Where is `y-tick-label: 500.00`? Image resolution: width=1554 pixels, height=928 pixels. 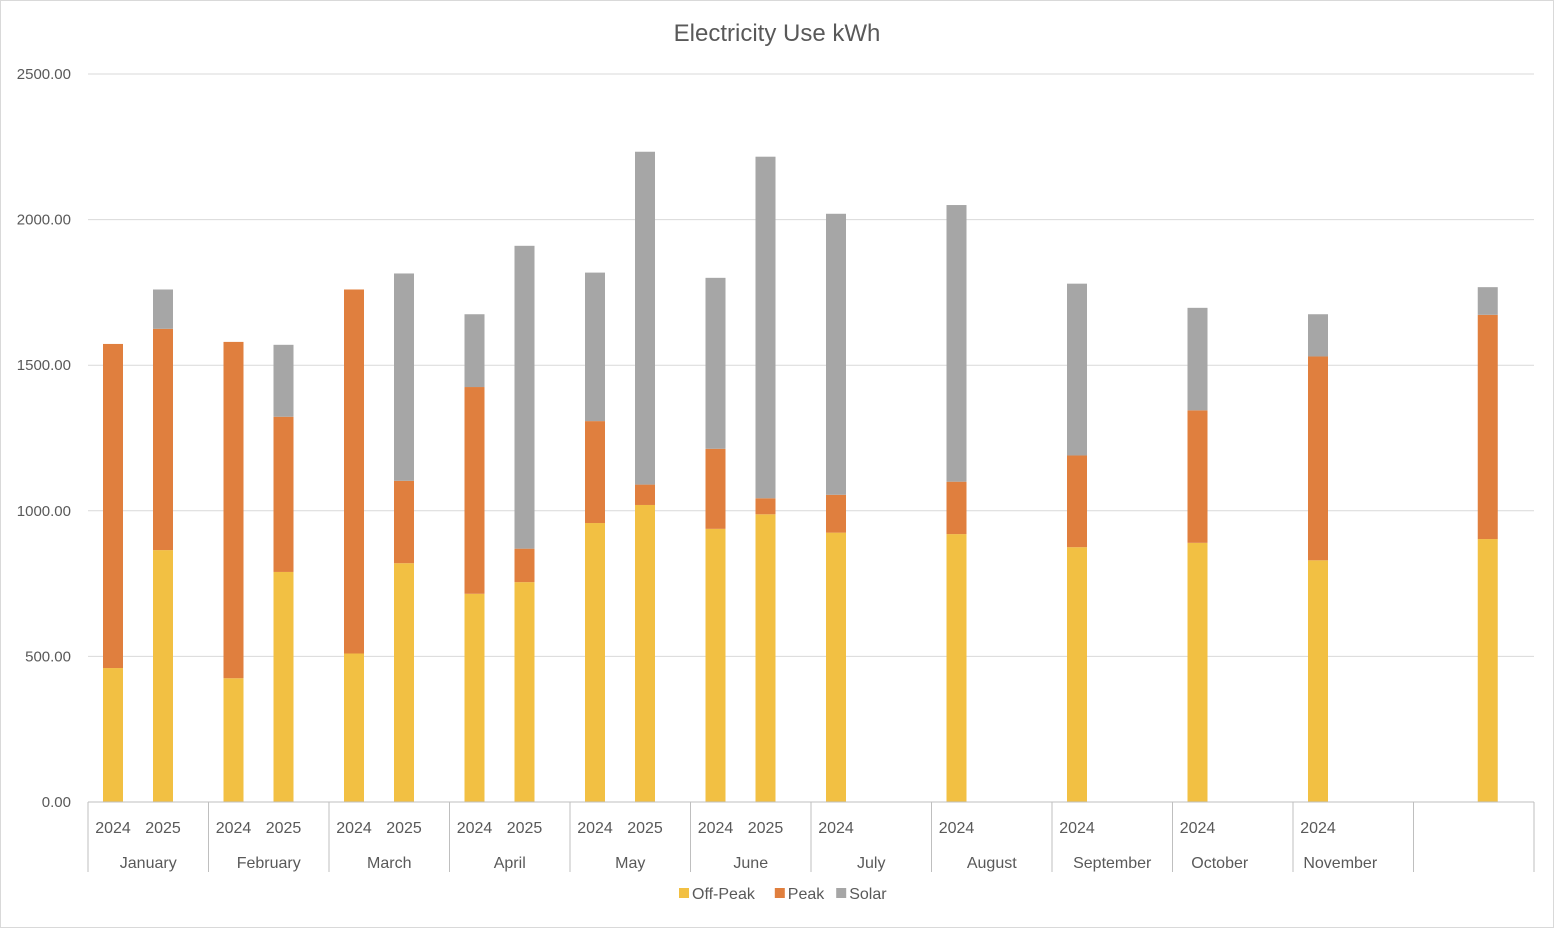
y-tick-label: 500.00 is located at coordinates (48, 656).